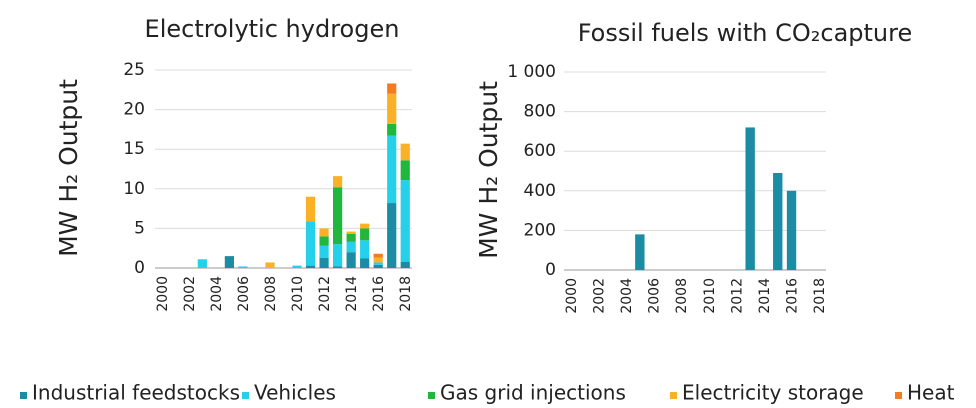 This screenshot has width=976, height=408. What do you see at coordinates (531, 72) in the screenshot?
I see `y-tick-label: 1 000` at bounding box center [531, 72].